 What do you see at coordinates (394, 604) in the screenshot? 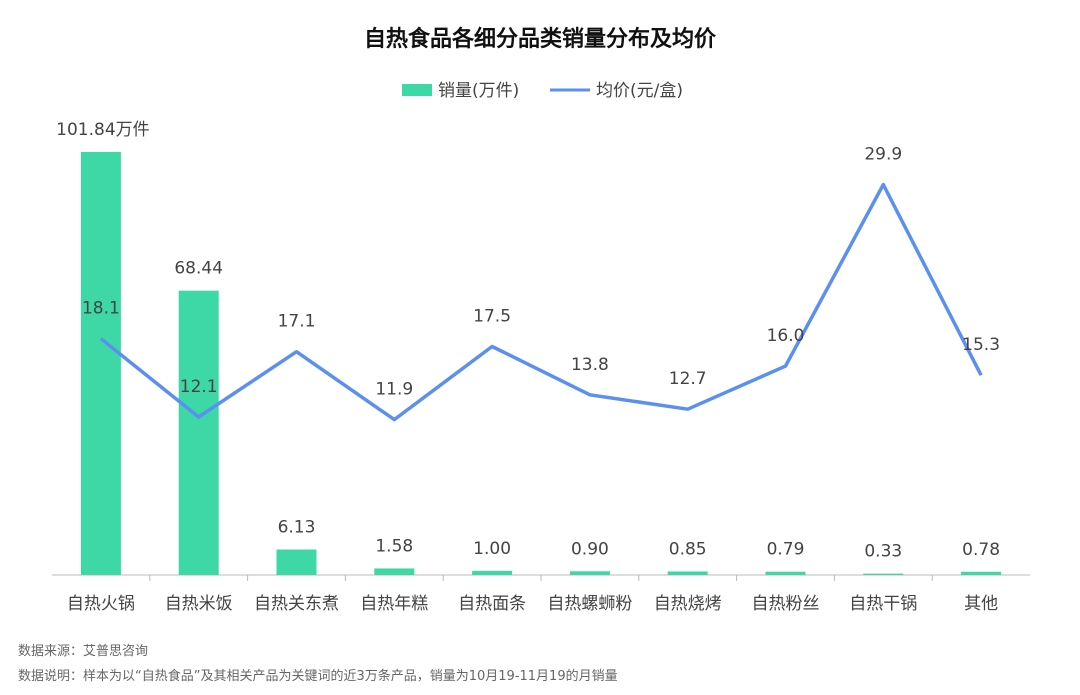
I see `x-tick-label: 自热年糕` at bounding box center [394, 604].